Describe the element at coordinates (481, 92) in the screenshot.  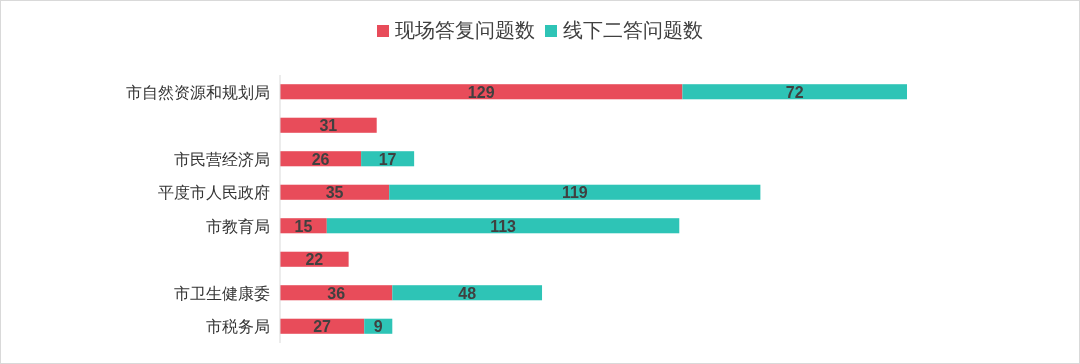
I see `data-label: 129` at that location.